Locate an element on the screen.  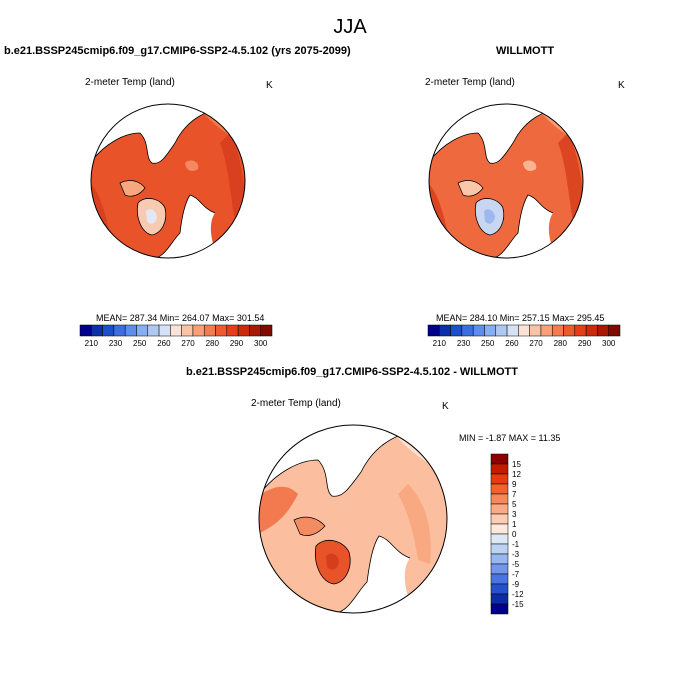
obs-stats: MEAN= 284.10 Min= 257.15 Max= 295.45 is located at coordinates (520, 318).